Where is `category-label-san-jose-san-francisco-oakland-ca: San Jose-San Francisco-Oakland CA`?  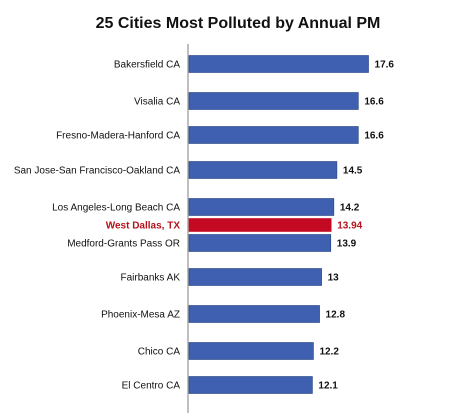 category-label-san-jose-san-francisco-oakland-ca: San Jose-San Francisco-Oakland CA is located at coordinates (97, 171).